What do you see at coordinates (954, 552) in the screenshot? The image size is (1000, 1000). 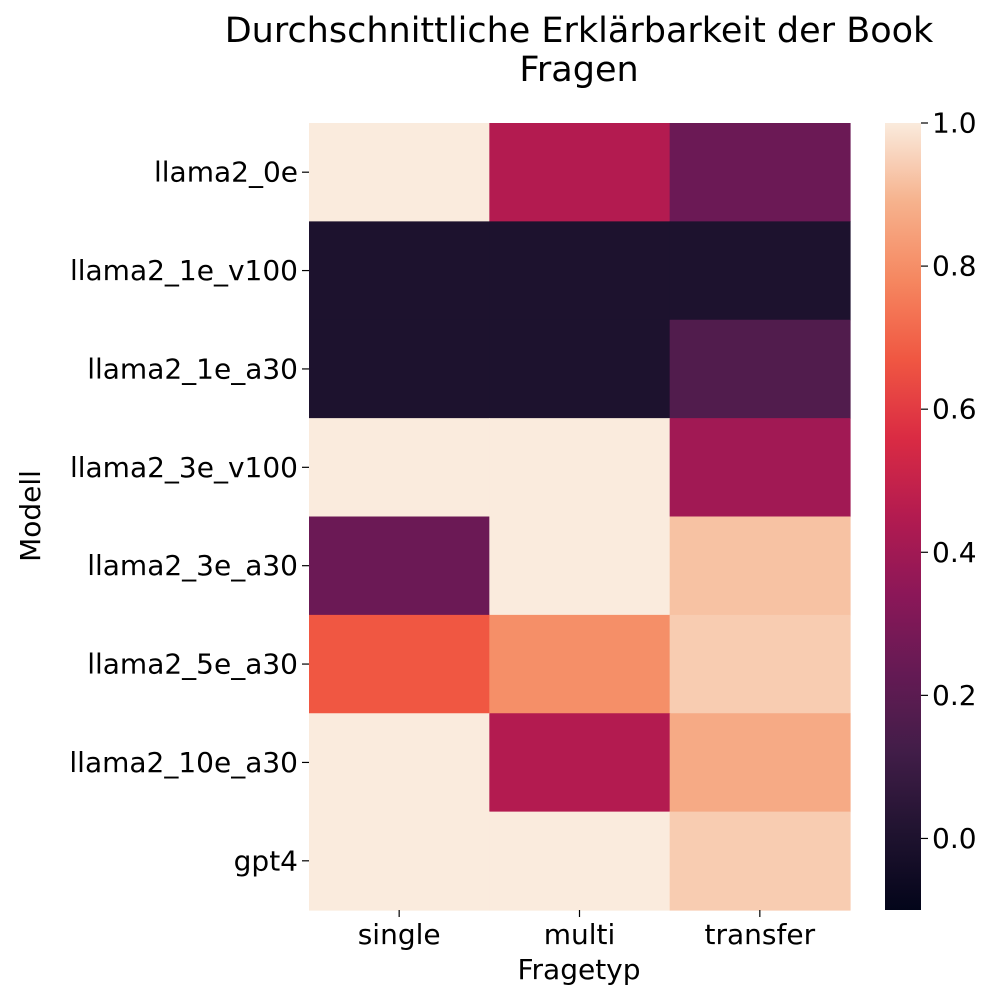 I see `colorbar-tick-label: 0.4` at bounding box center [954, 552].